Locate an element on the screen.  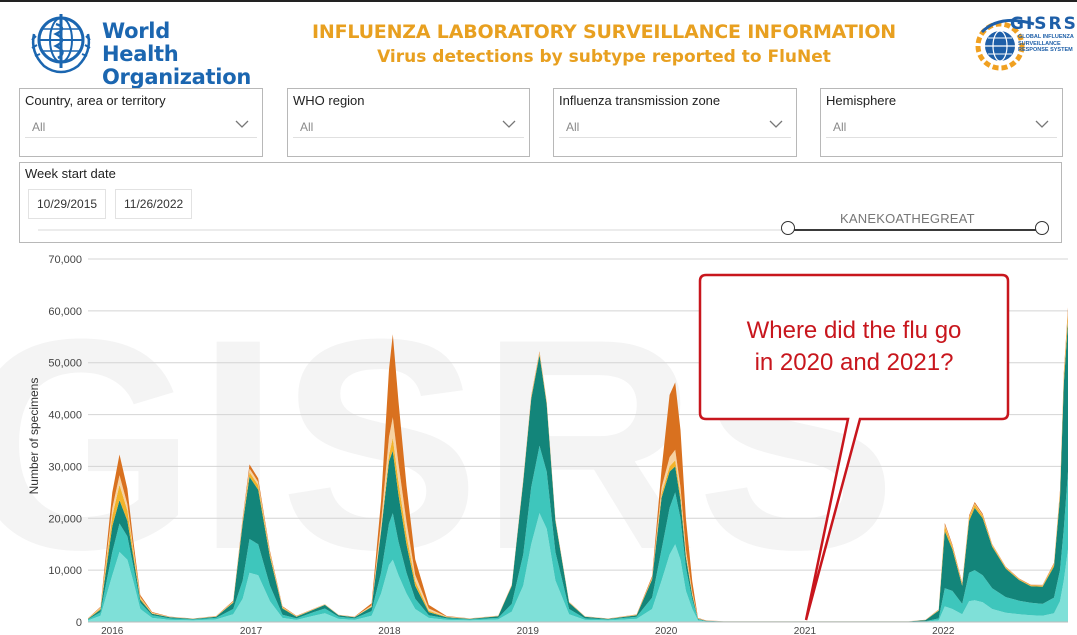
end-date-input: 11/26/2022 is located at coordinates (154, 204).